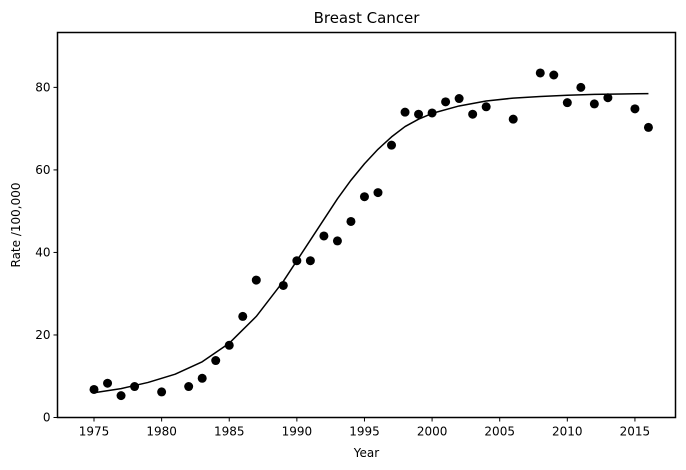 The width and height of the screenshot is (686, 470). What do you see at coordinates (635, 432) in the screenshot?
I see `x-tick-label: 2015` at bounding box center [635, 432].